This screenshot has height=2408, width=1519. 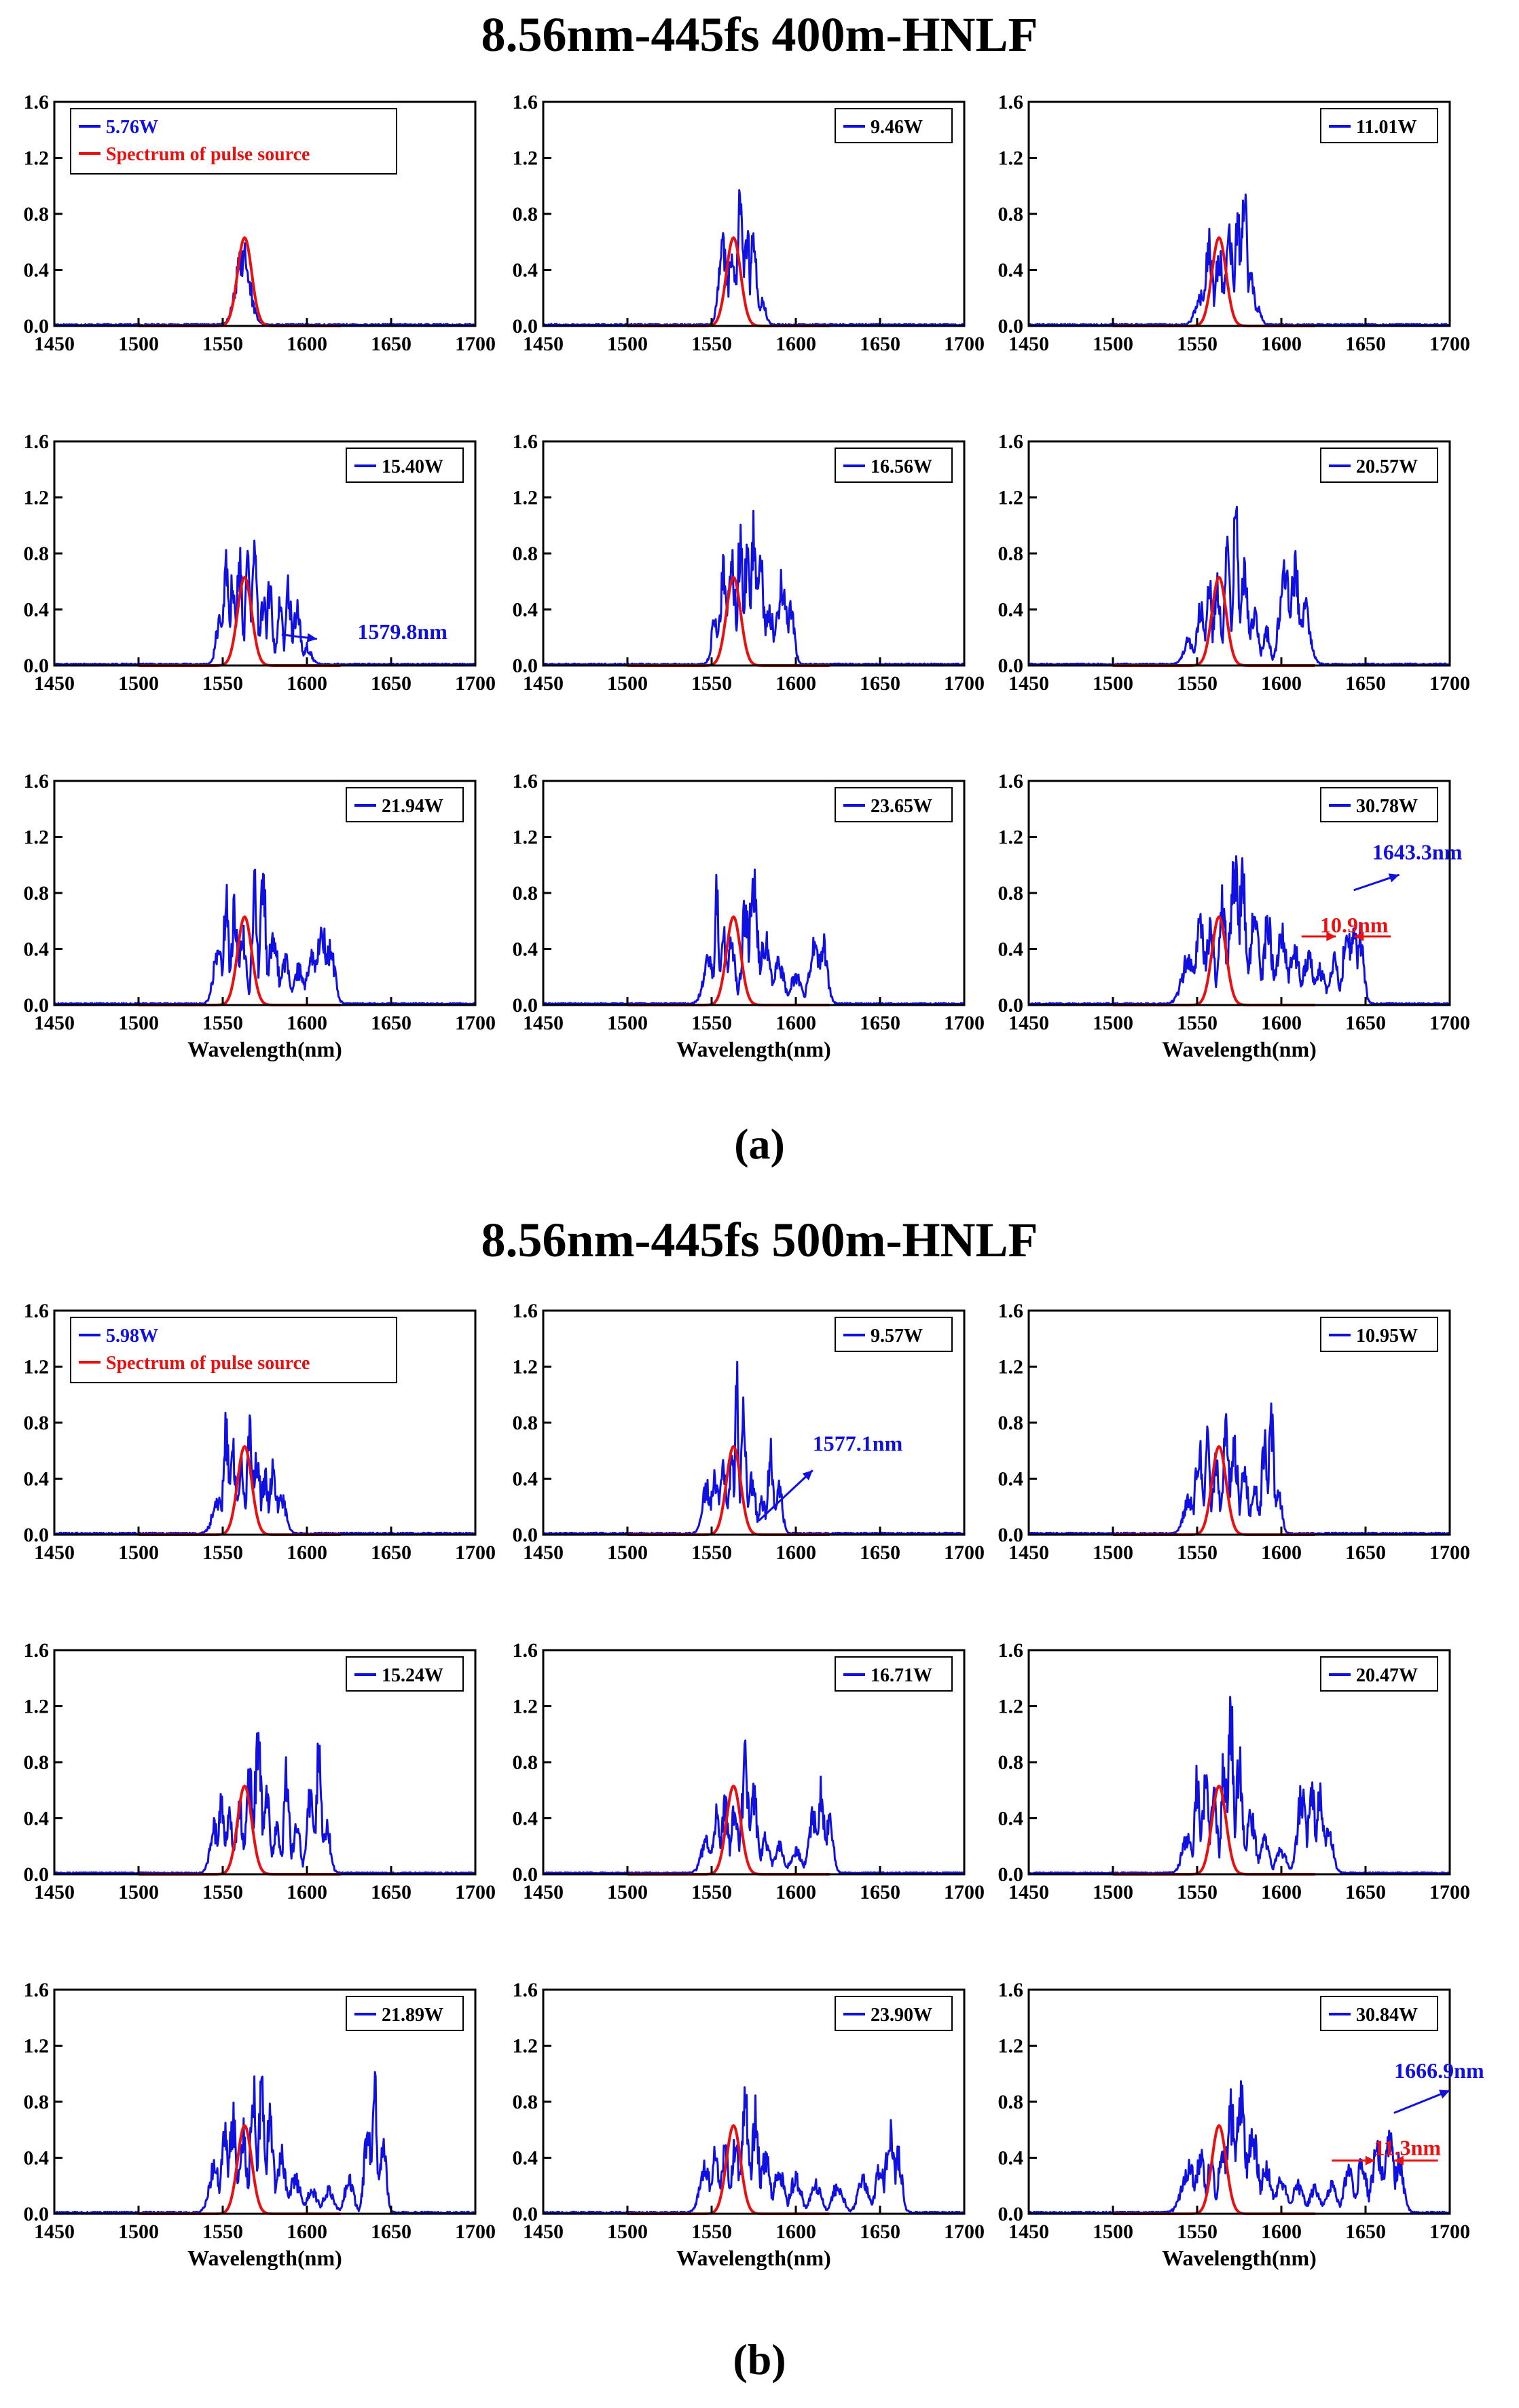 What do you see at coordinates (1387, 2015) in the screenshot?
I see `legend-label: 30.84W` at bounding box center [1387, 2015].